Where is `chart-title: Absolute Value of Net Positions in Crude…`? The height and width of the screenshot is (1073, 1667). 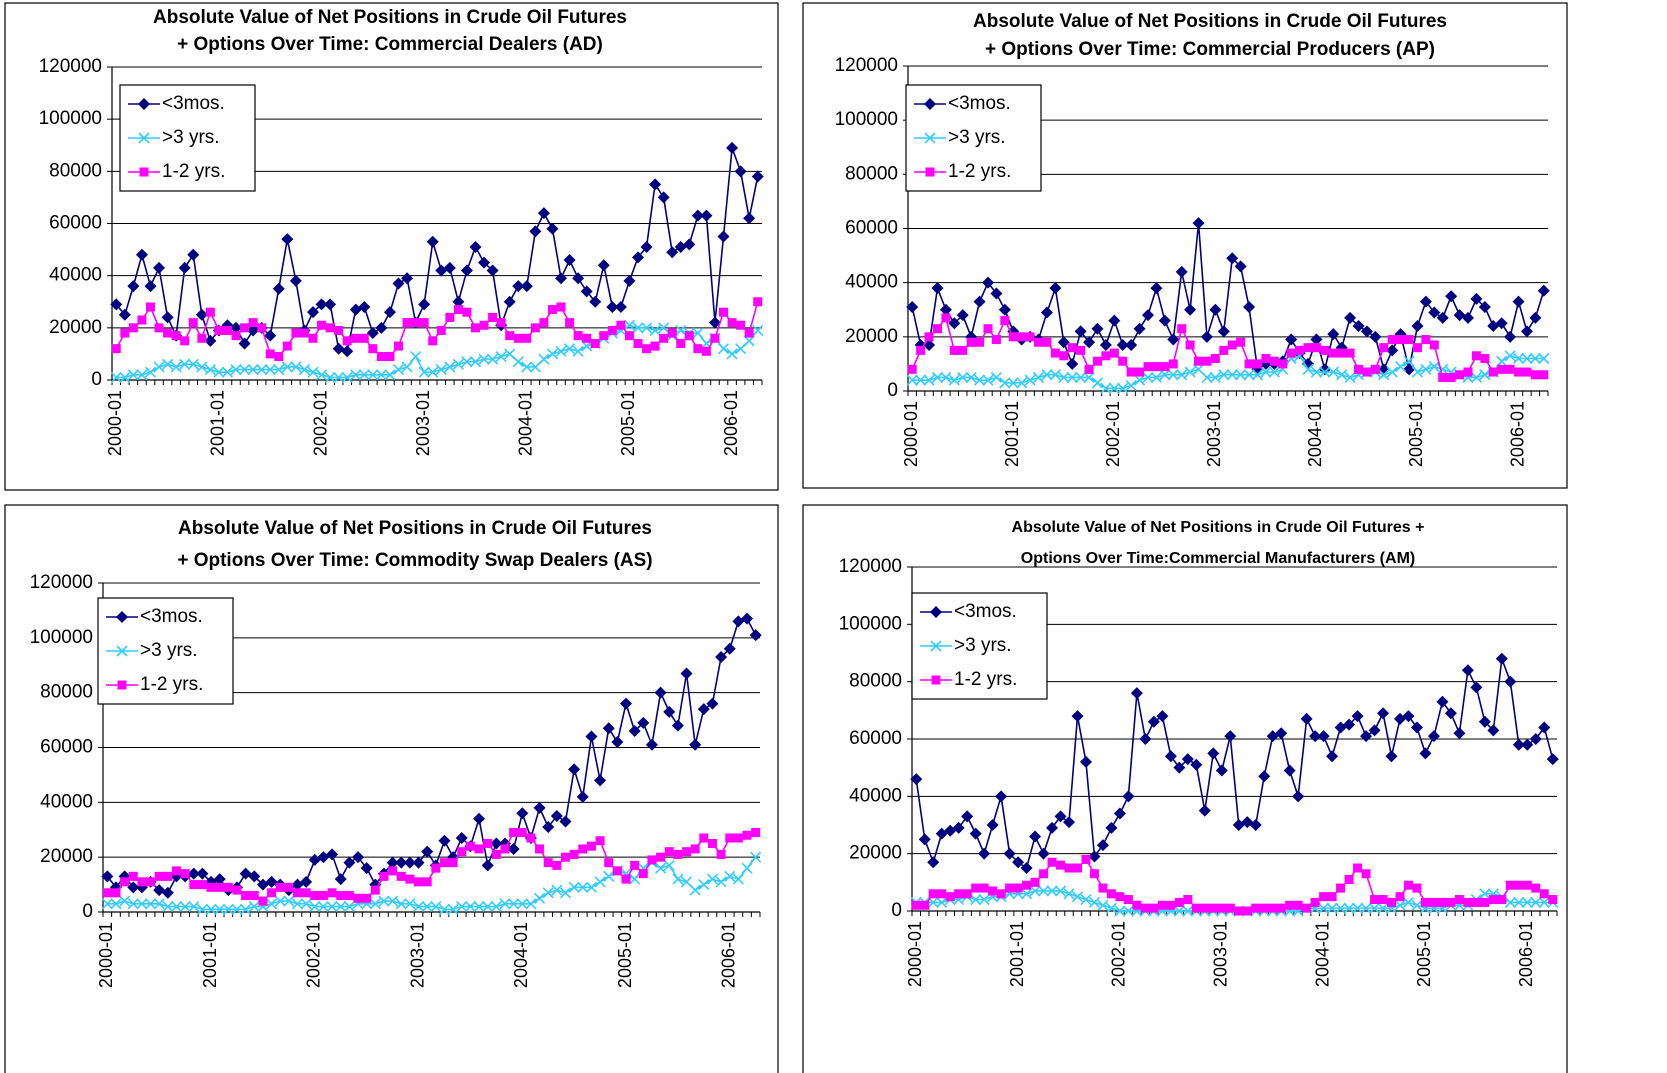
chart-title: Absolute Value of Net Positions in Crude… is located at coordinates (1210, 21).